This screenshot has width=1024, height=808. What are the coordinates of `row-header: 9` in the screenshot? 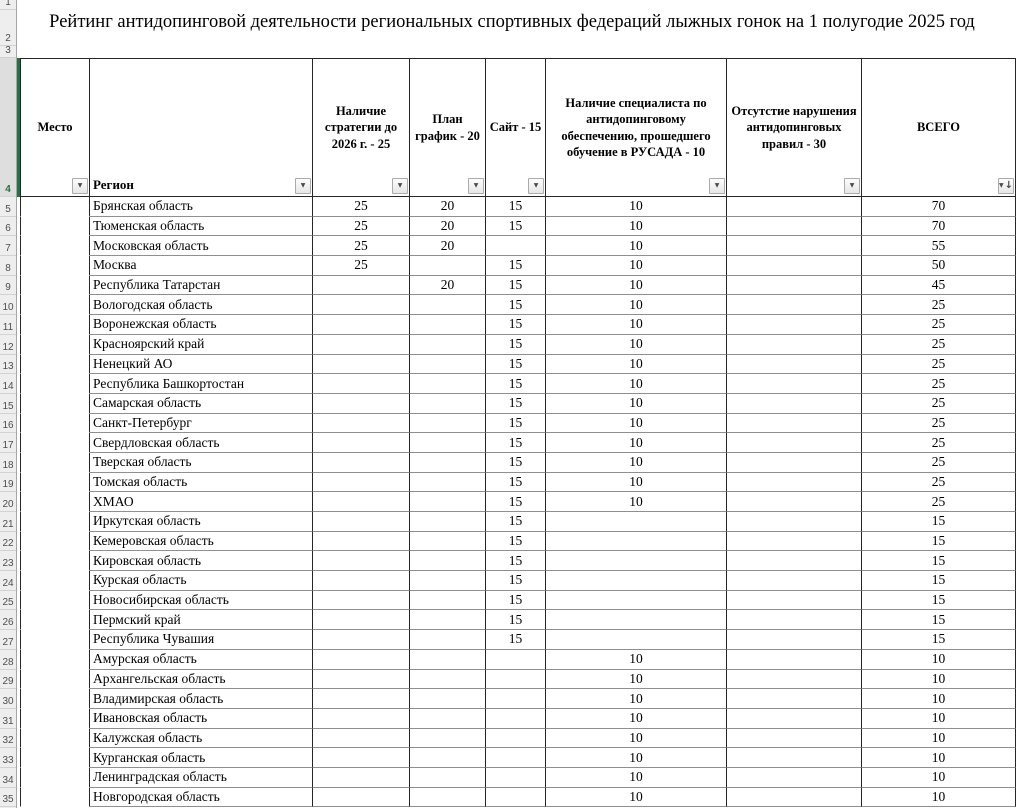 It's located at (8, 286).